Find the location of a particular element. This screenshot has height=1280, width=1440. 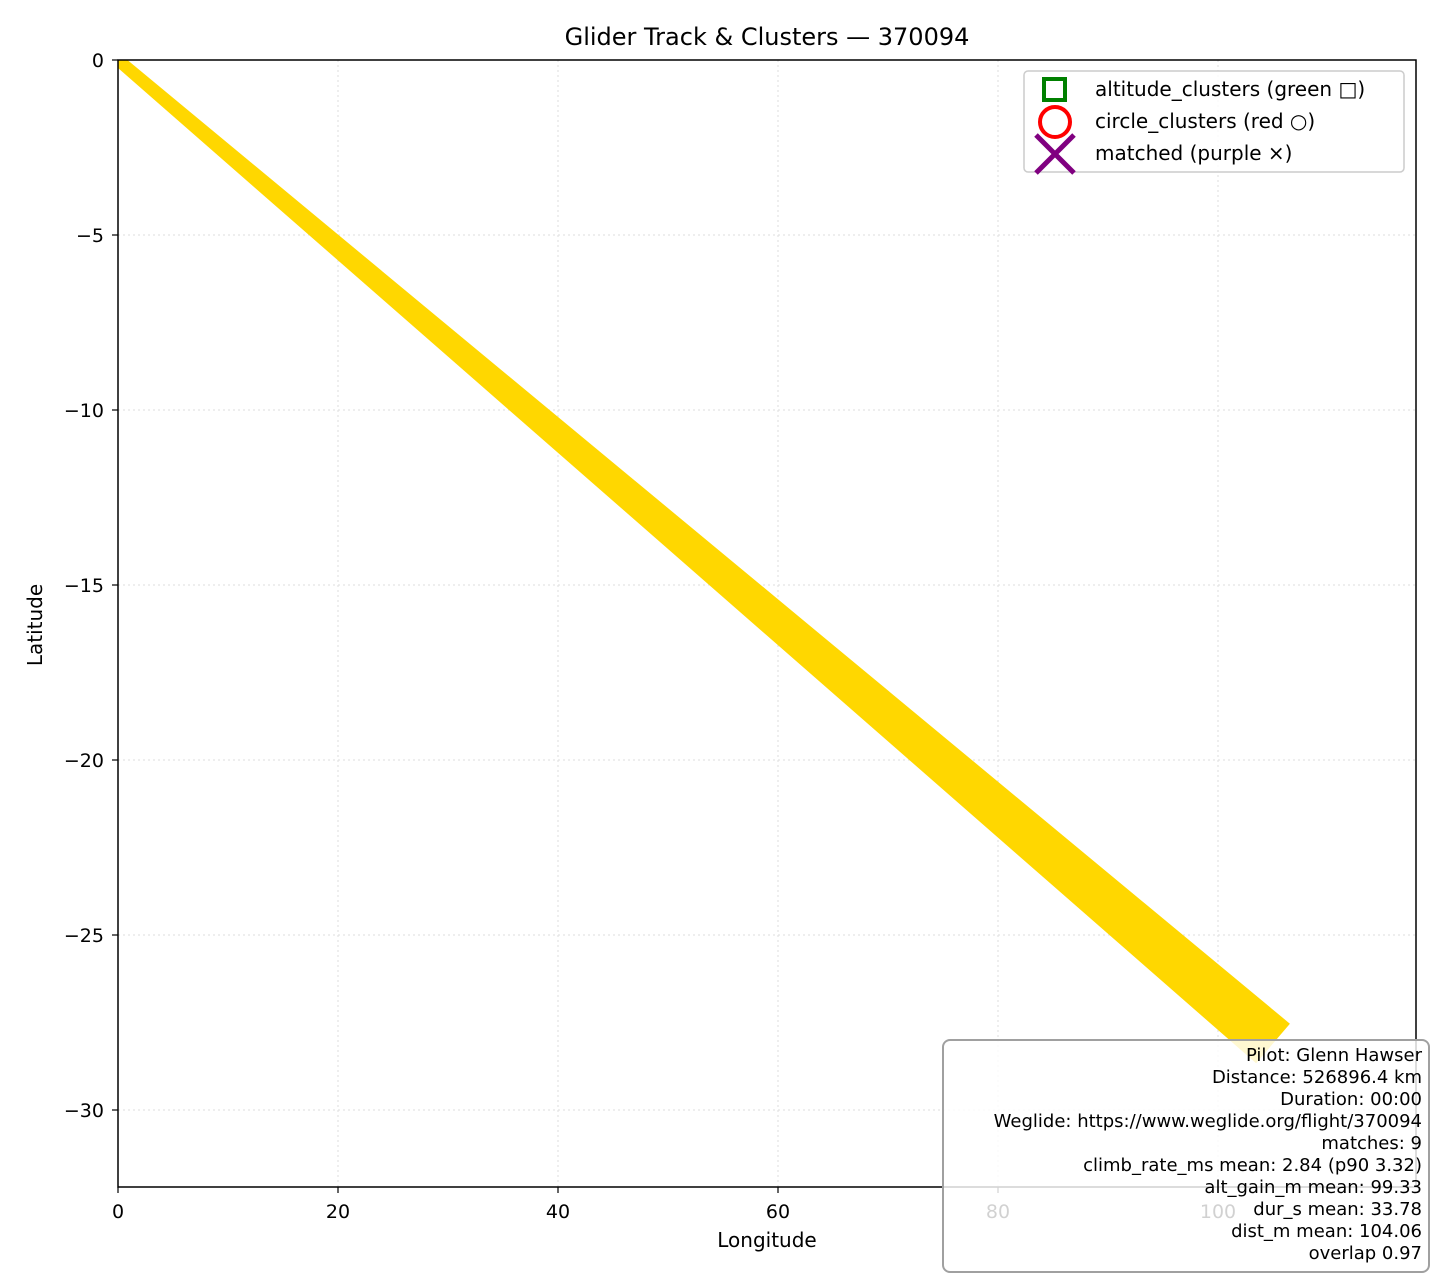

legend-label-circle-clusters: circle_clusters (red ○) is located at coordinates (1205, 121).